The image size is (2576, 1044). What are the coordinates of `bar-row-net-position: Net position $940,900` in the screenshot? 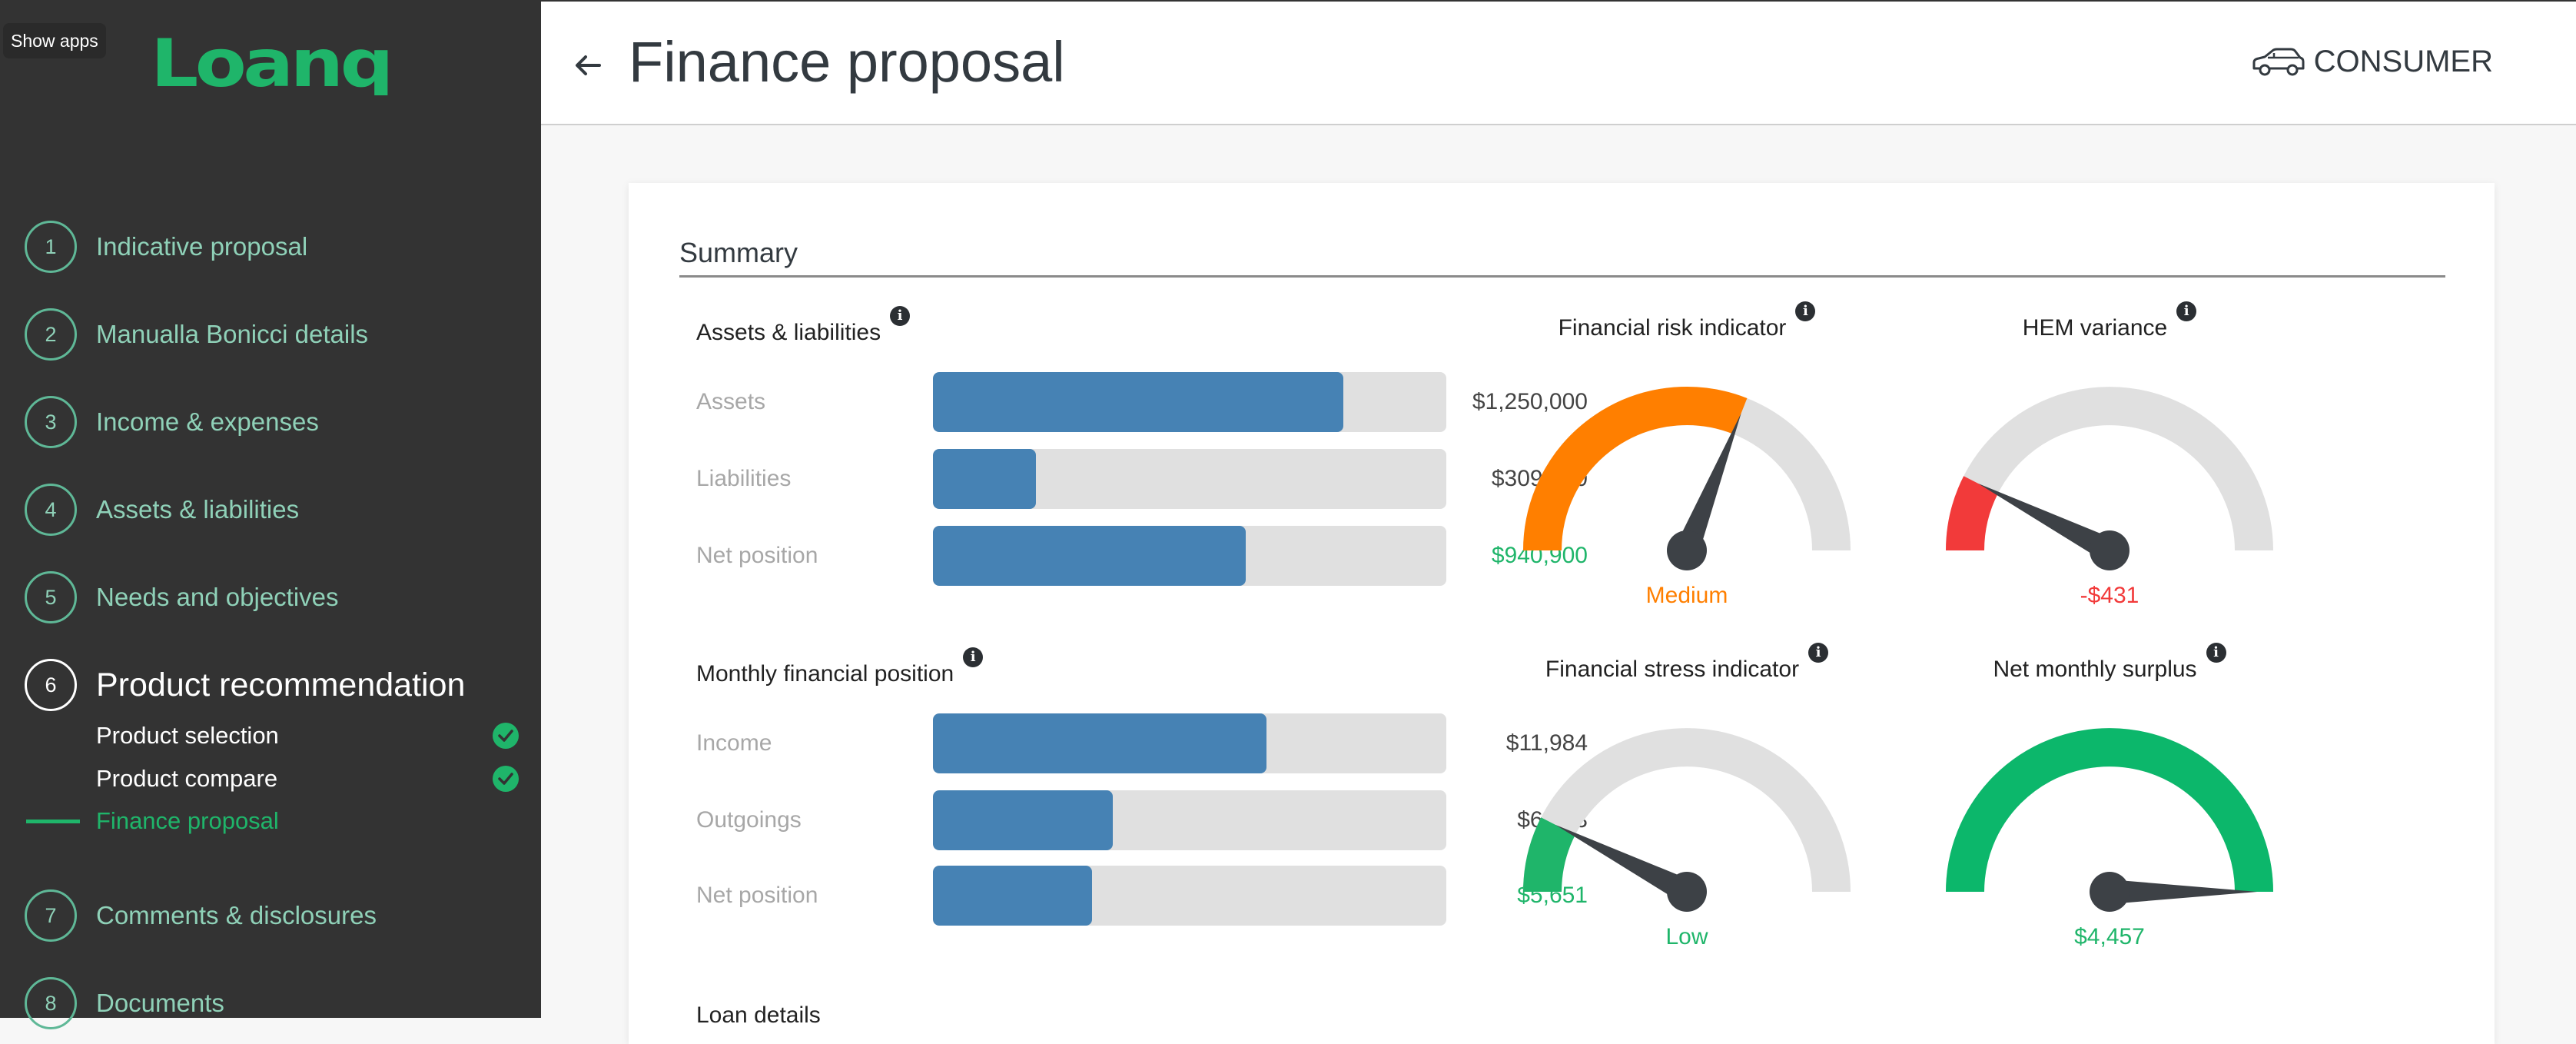 It's located at (1142, 556).